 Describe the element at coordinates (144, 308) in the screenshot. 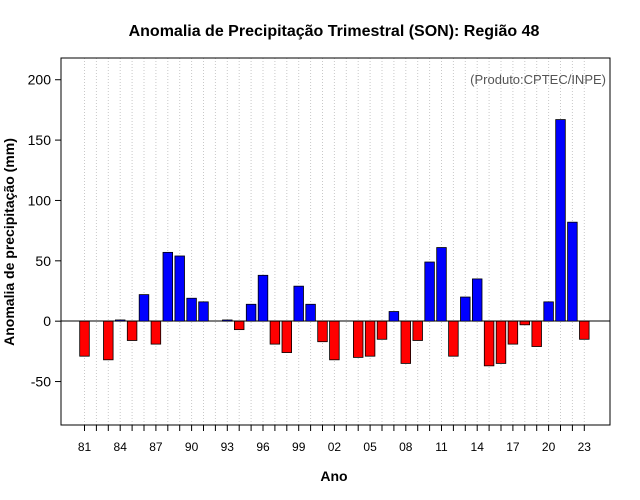

I see `bar-1986` at that location.